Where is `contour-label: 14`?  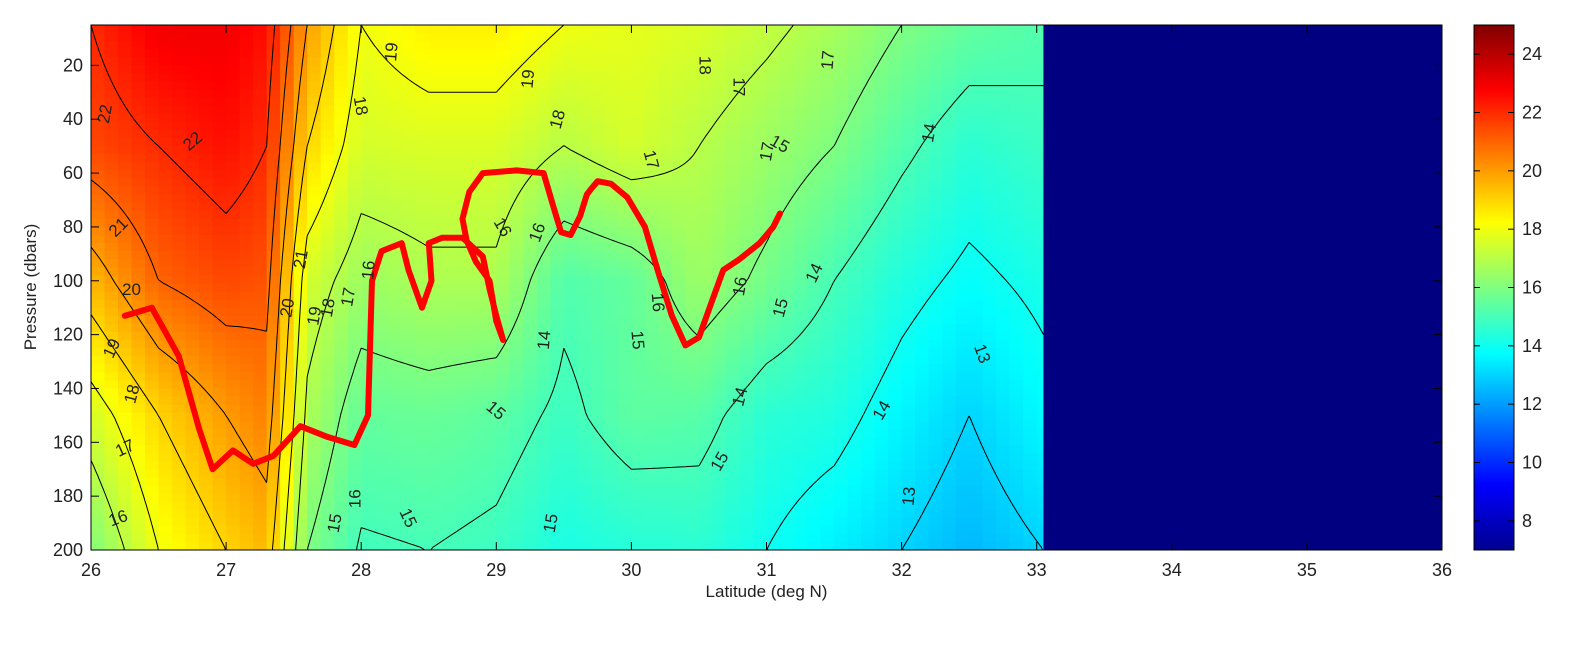
contour-label: 14 is located at coordinates (929, 133).